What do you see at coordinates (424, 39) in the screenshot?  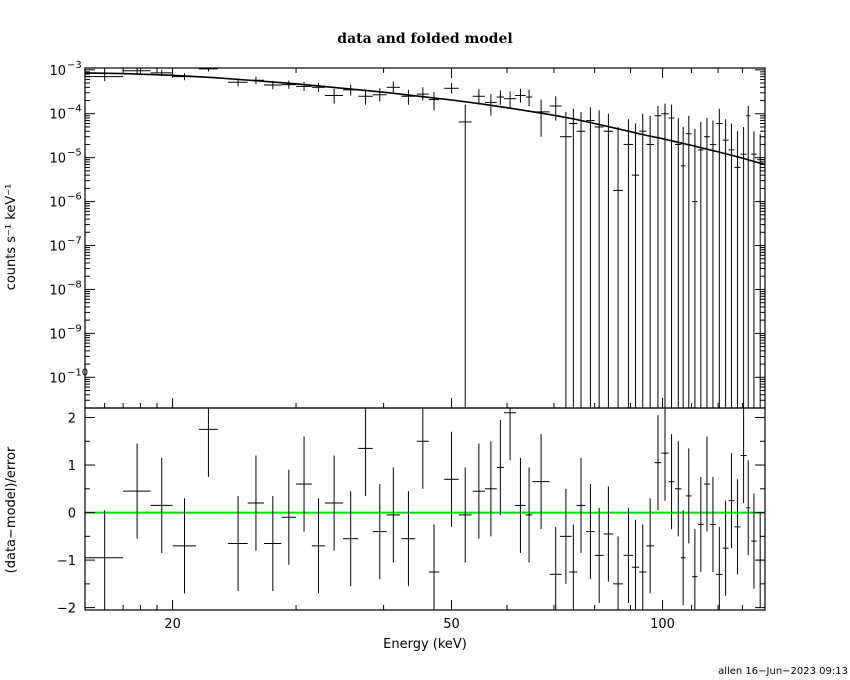 I see `chart-title: data and folded model` at bounding box center [424, 39].